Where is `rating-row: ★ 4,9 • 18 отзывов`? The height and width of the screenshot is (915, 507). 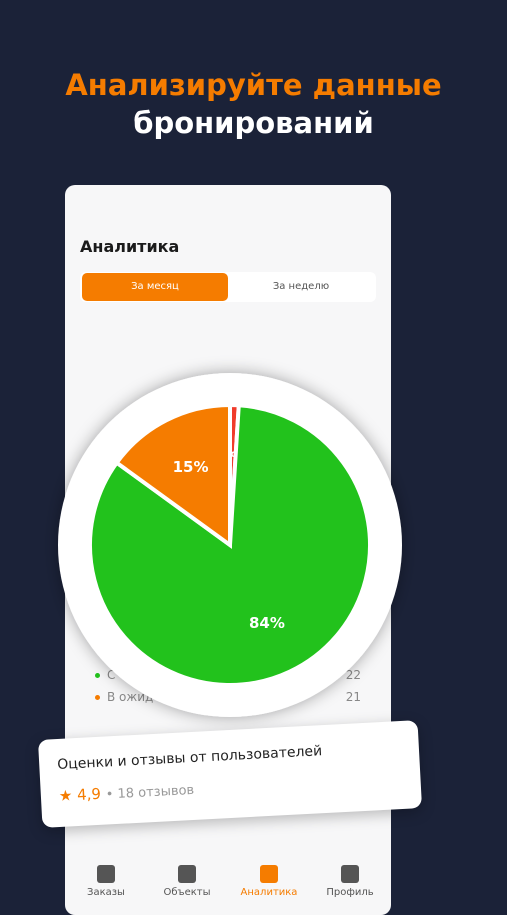 rating-row: ★ 4,9 • 18 отзывов is located at coordinates (126, 792).